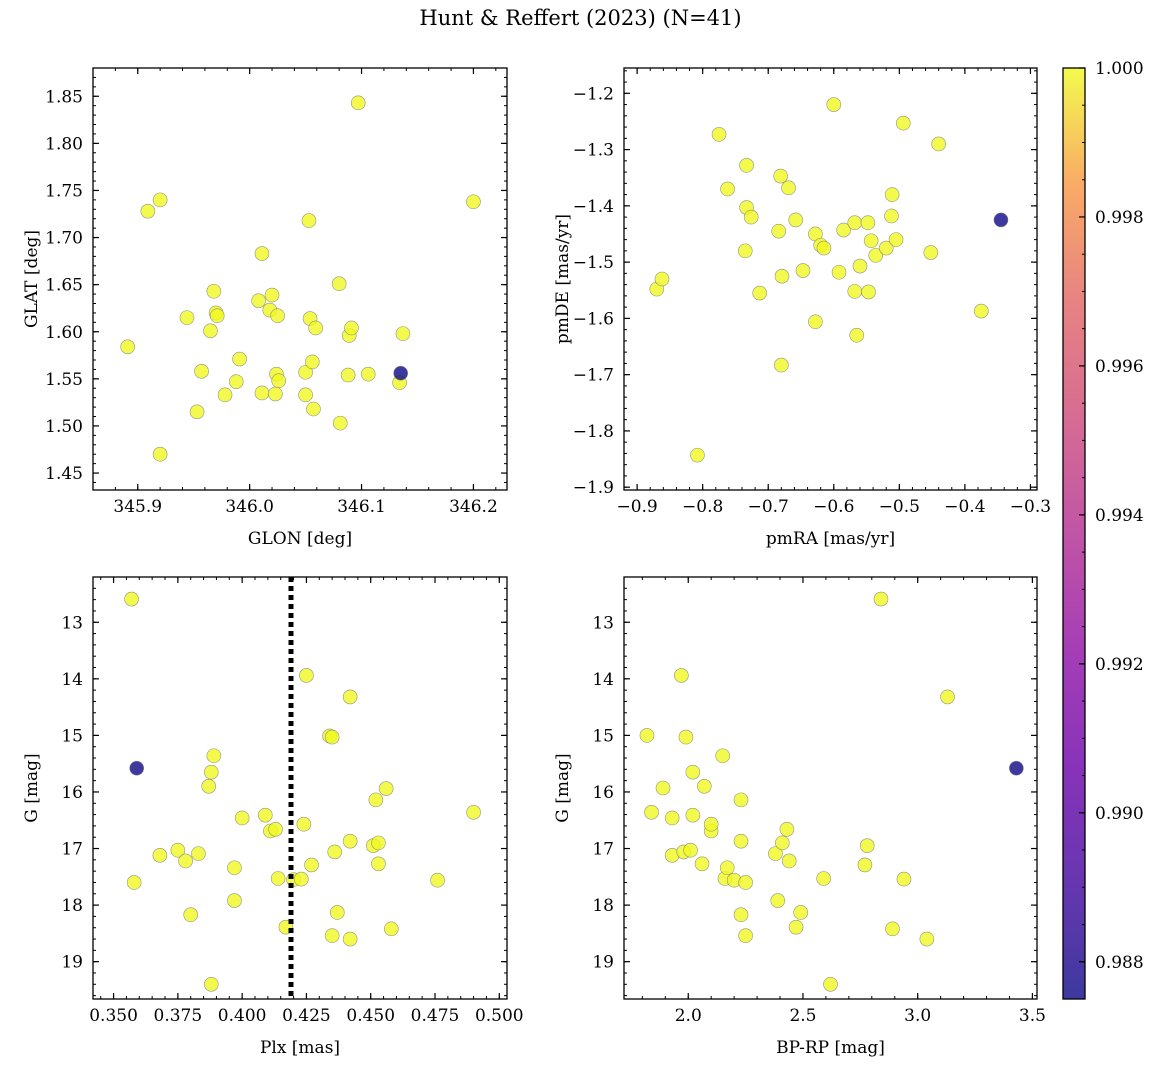  What do you see at coordinates (300, 1048) in the screenshot?
I see `x-axis-label: Plx [mas]` at bounding box center [300, 1048].